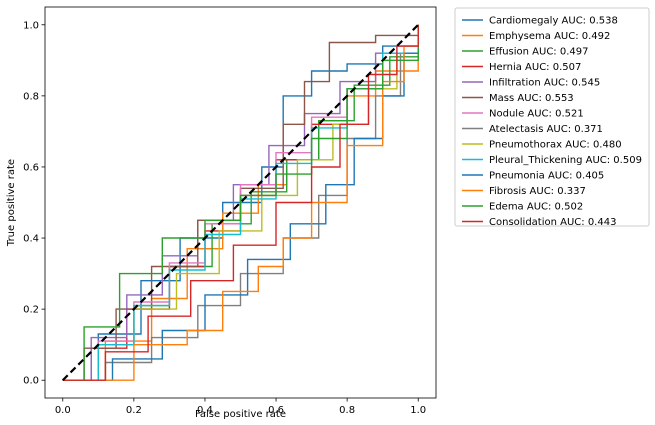 This screenshot has width=655, height=425. What do you see at coordinates (31, 310) in the screenshot?
I see `y-tick-label: 0.2` at bounding box center [31, 310].